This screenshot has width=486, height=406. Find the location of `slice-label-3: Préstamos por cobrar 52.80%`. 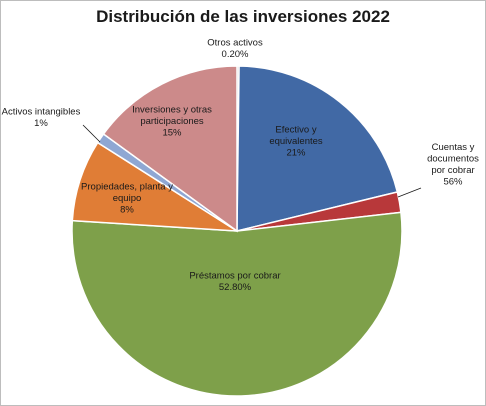

slice-label-3: Préstamos por cobrar 52.80% is located at coordinates (234, 281).